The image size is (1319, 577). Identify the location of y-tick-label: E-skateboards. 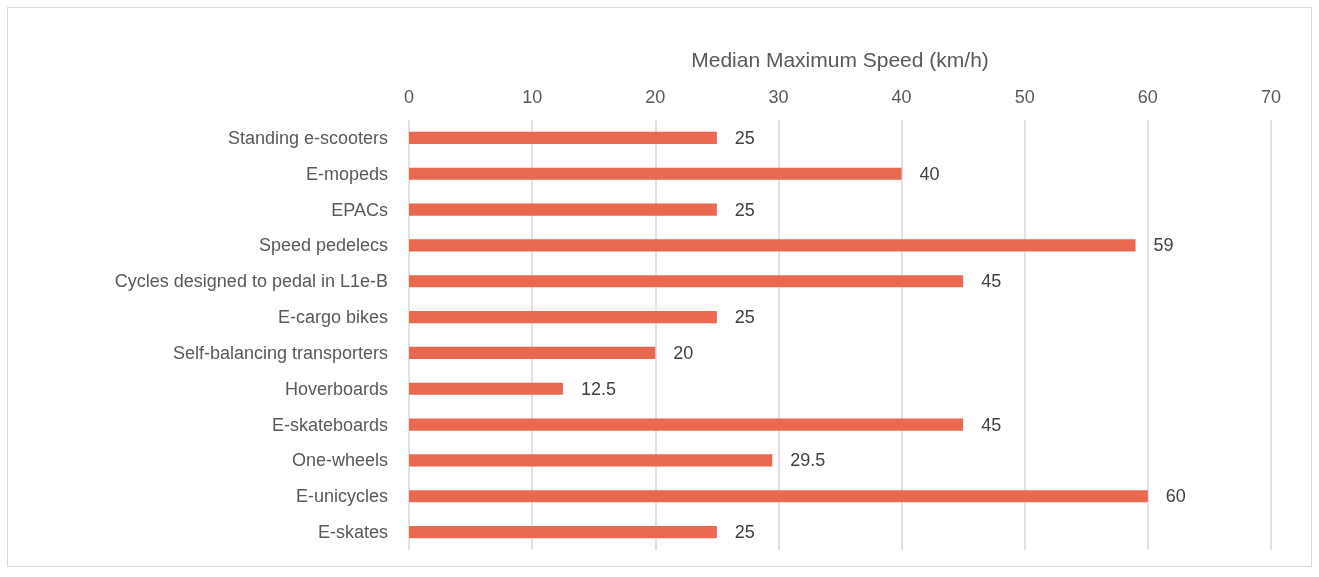
(329, 424).